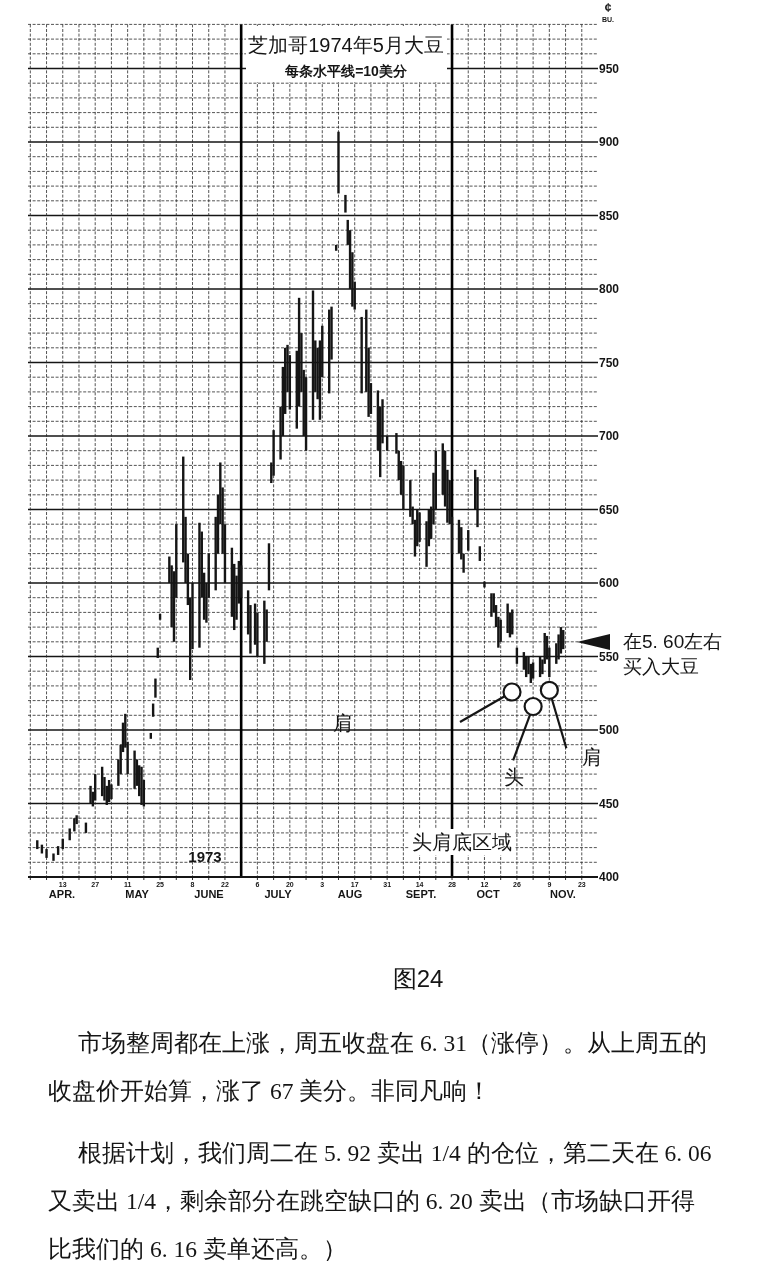 Image resolution: width=758 pixels, height=1275 pixels. Describe the element at coordinates (346, 45) in the screenshot. I see `text: 芝加哥1974年5月大豆` at that location.